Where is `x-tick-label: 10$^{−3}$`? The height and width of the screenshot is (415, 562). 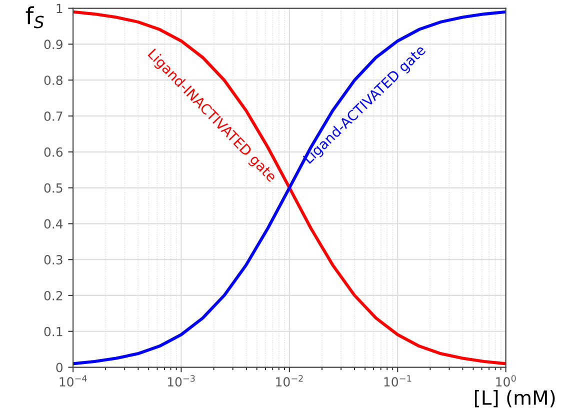
x-tick-label: 10$^{−3}$ is located at coordinates (181, 381).